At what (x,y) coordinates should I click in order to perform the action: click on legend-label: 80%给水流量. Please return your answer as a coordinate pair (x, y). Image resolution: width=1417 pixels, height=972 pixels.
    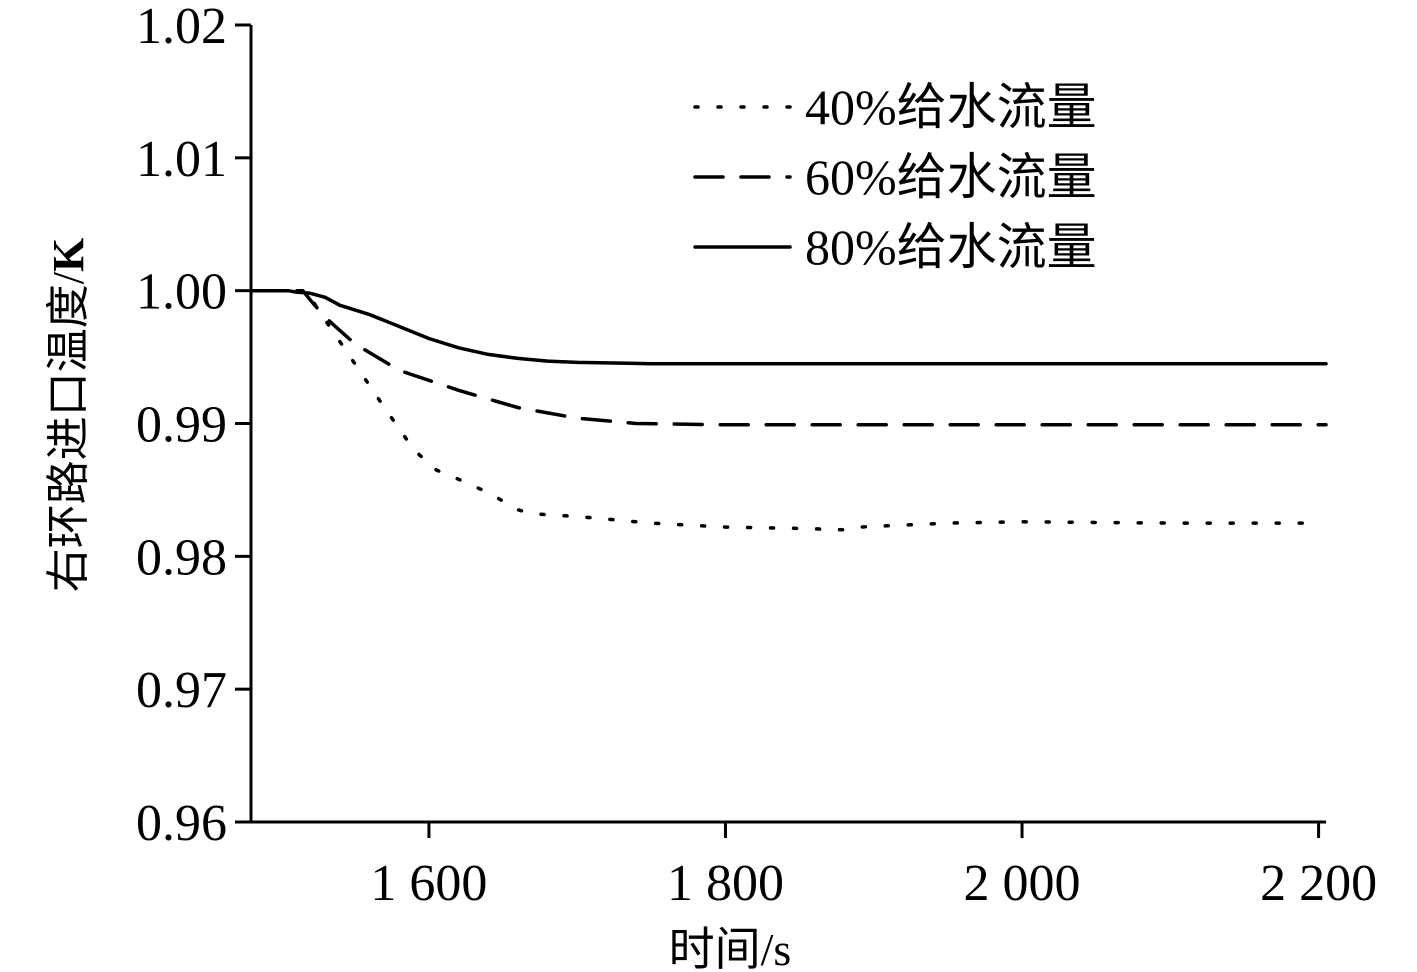
    Looking at the image, I should click on (951, 247).